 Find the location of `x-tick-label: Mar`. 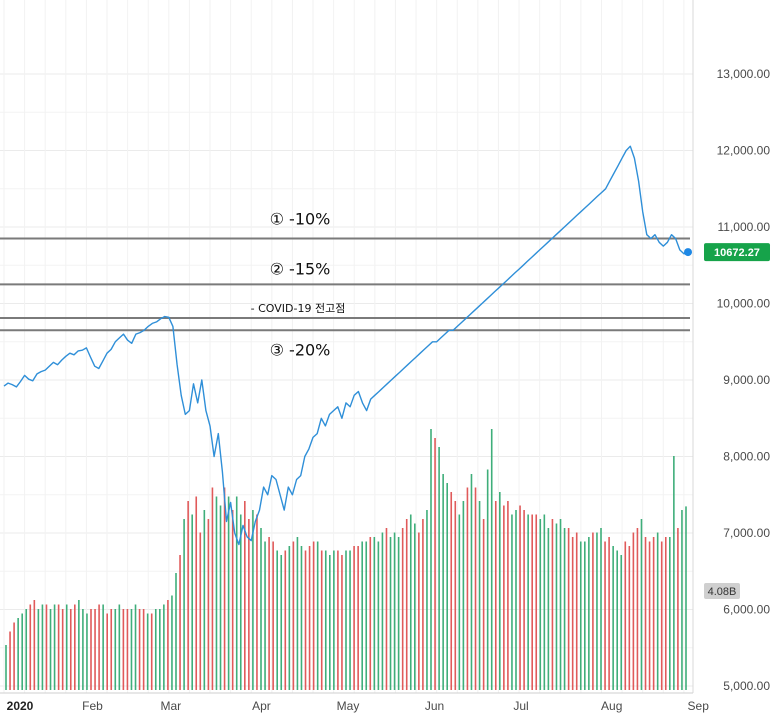

x-tick-label: Mar is located at coordinates (170, 706).